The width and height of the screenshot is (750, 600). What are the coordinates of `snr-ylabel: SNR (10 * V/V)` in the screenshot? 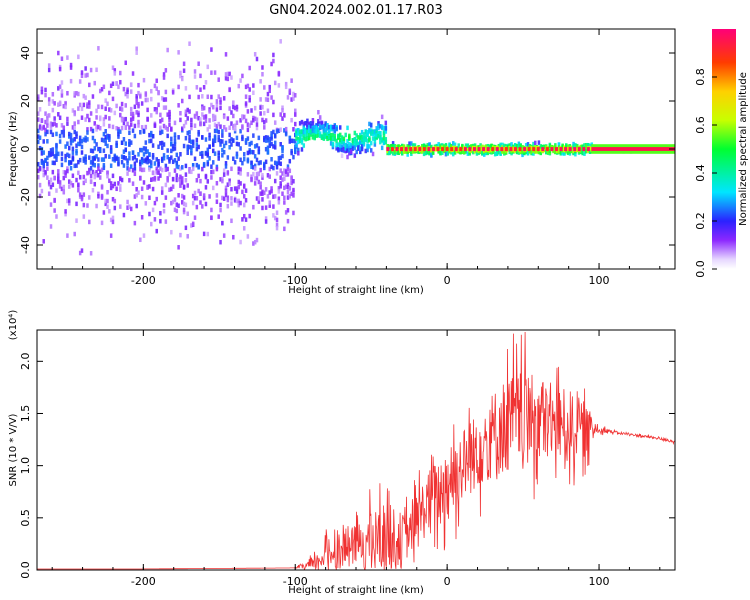 It's located at (13, 449).